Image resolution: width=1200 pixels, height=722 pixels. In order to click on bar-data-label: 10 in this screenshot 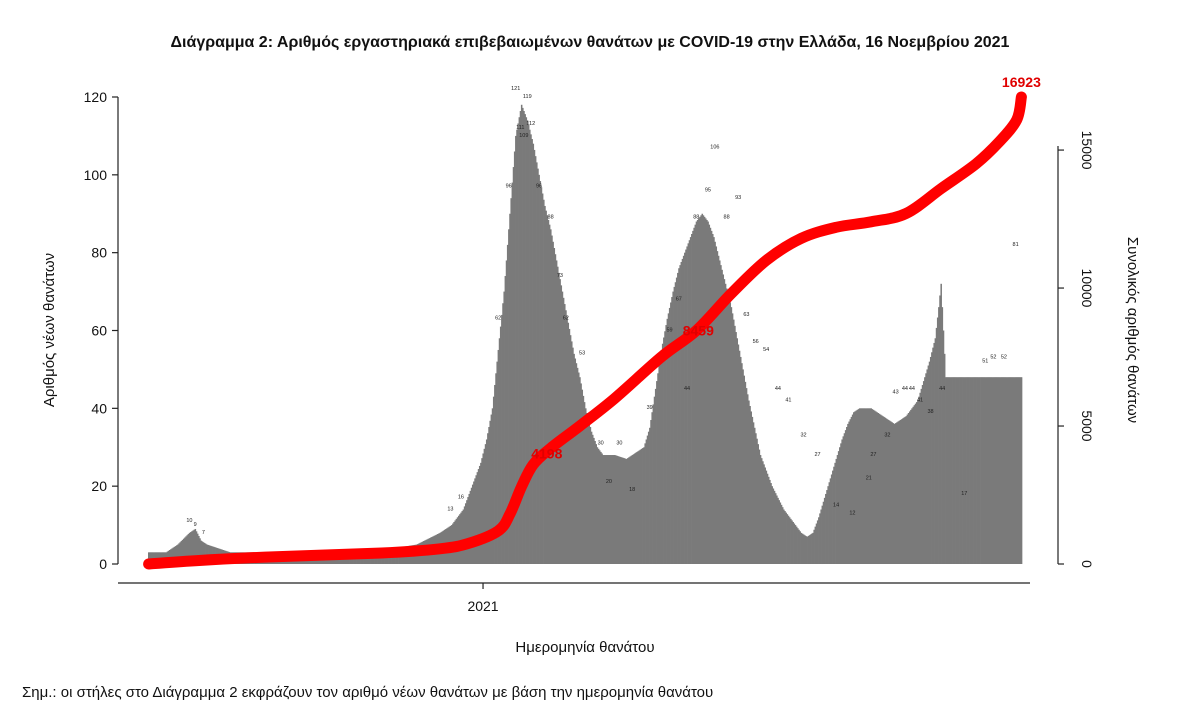, I will do `click(189, 521)`.